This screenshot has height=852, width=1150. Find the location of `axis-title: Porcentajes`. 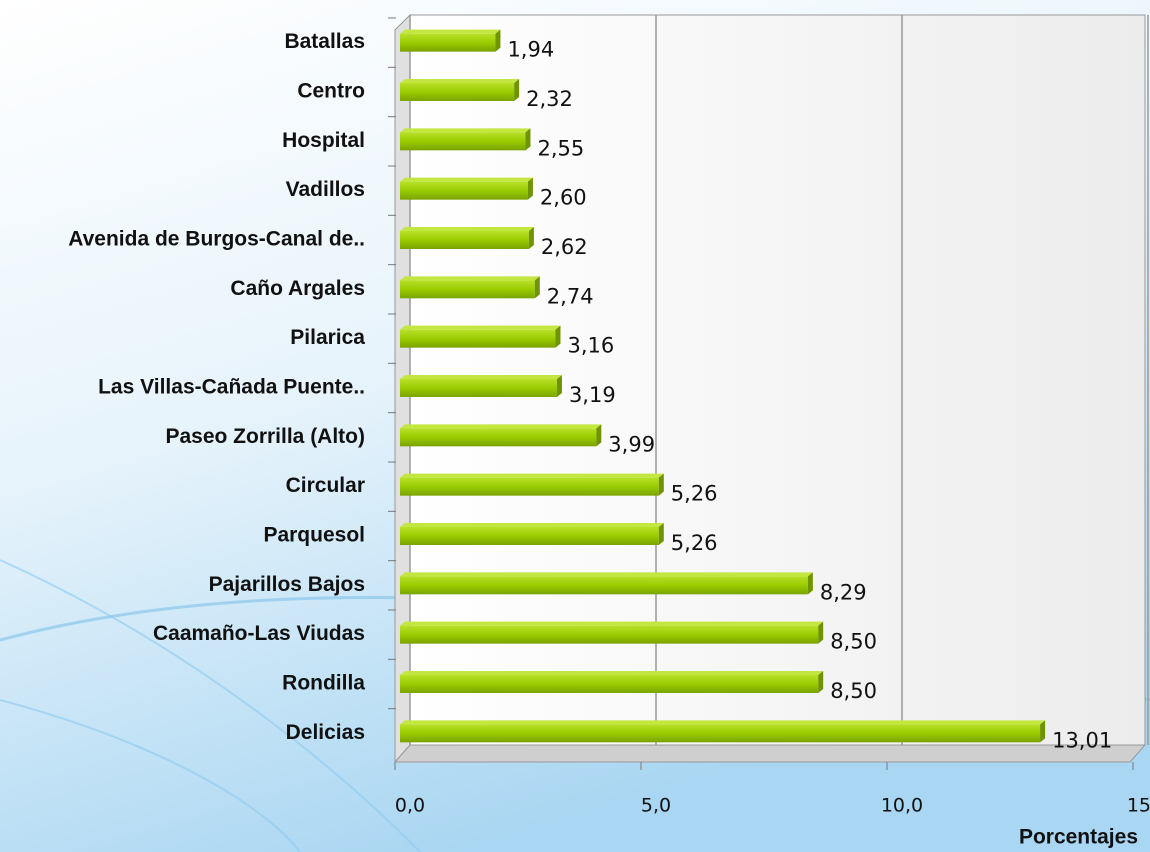

axis-title: Porcentajes is located at coordinates (1078, 837).